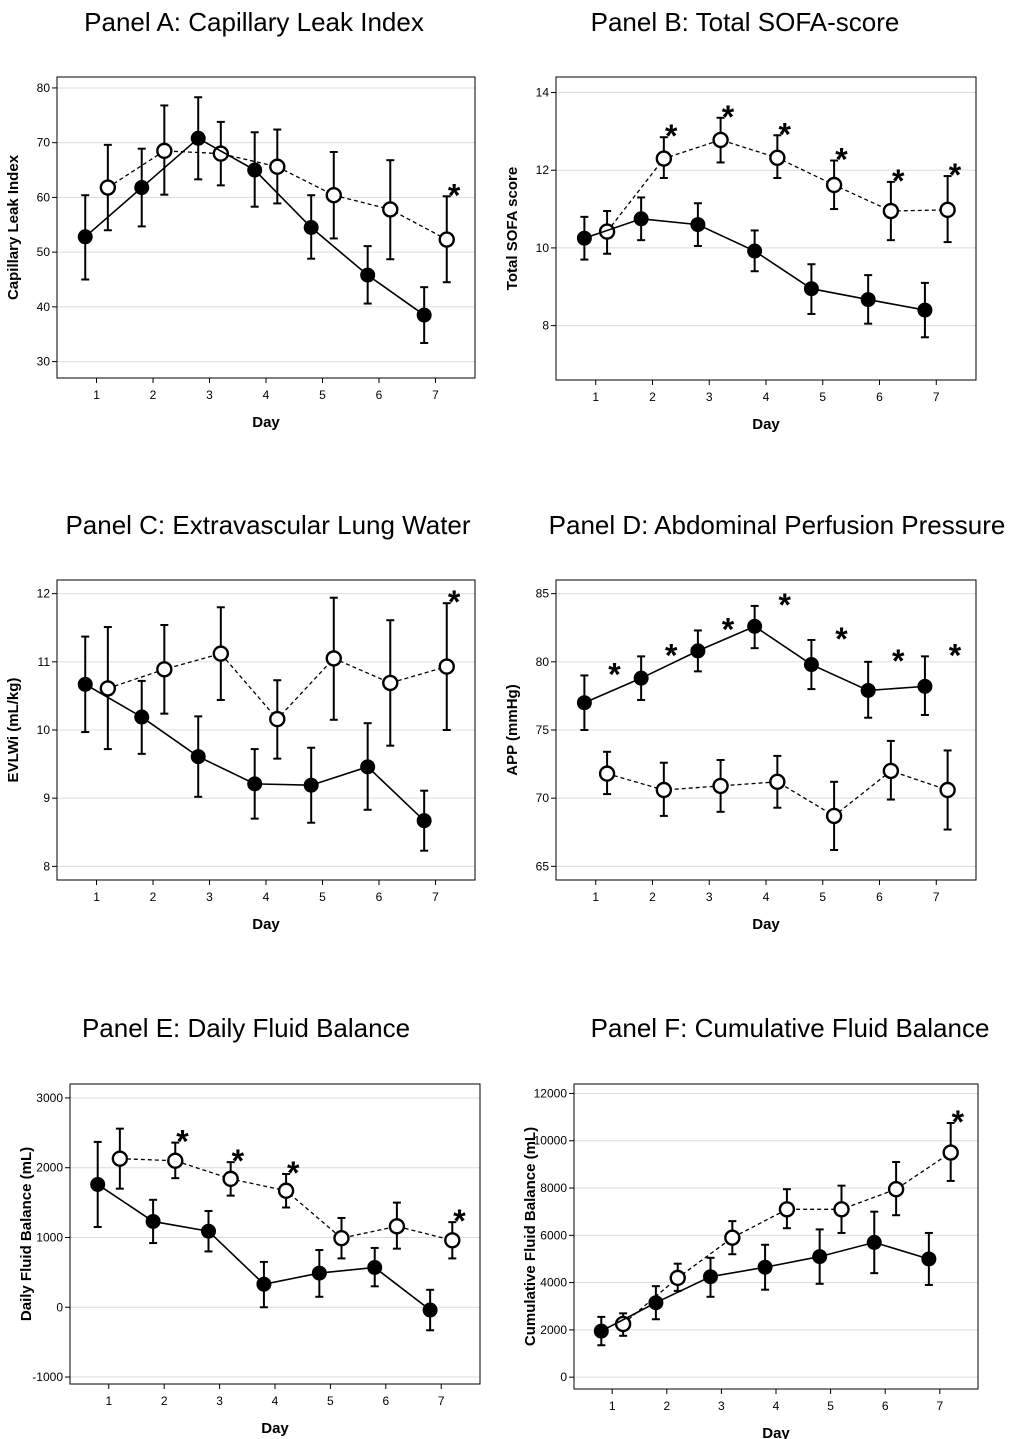  Describe the element at coordinates (777, 525) in the screenshot. I see `chart-title: Panel D: Abdominal Perfusion Pressure` at that location.